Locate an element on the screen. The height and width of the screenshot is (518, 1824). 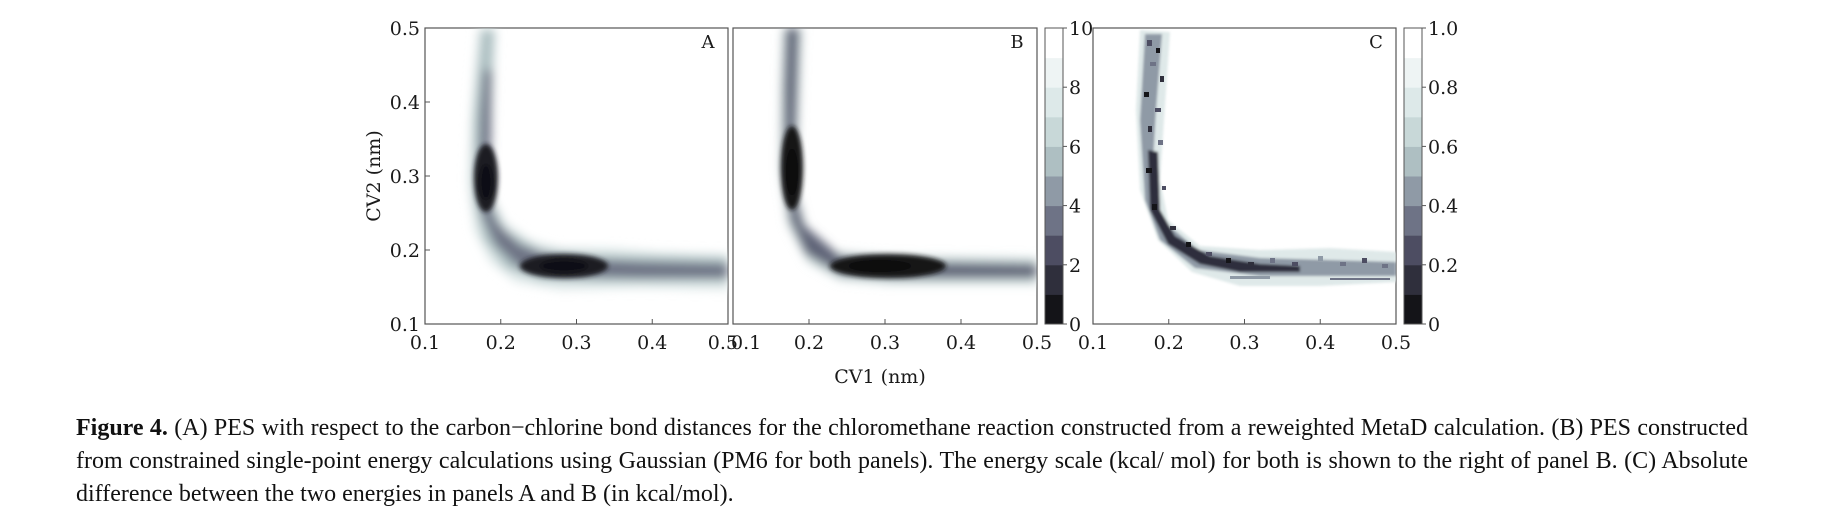
colorbar-energy-tick-label: 8 is located at coordinates (1075, 88).